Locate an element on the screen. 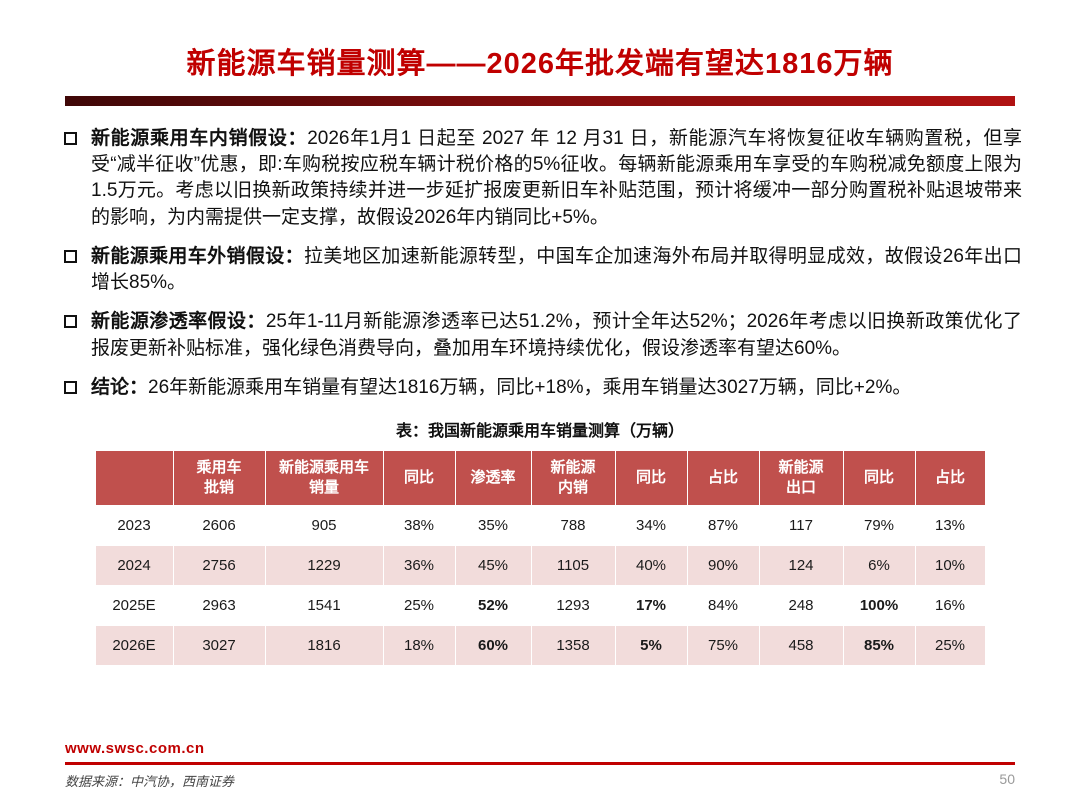 The width and height of the screenshot is (1080, 810). table-cell: 1816 is located at coordinates (324, 646).